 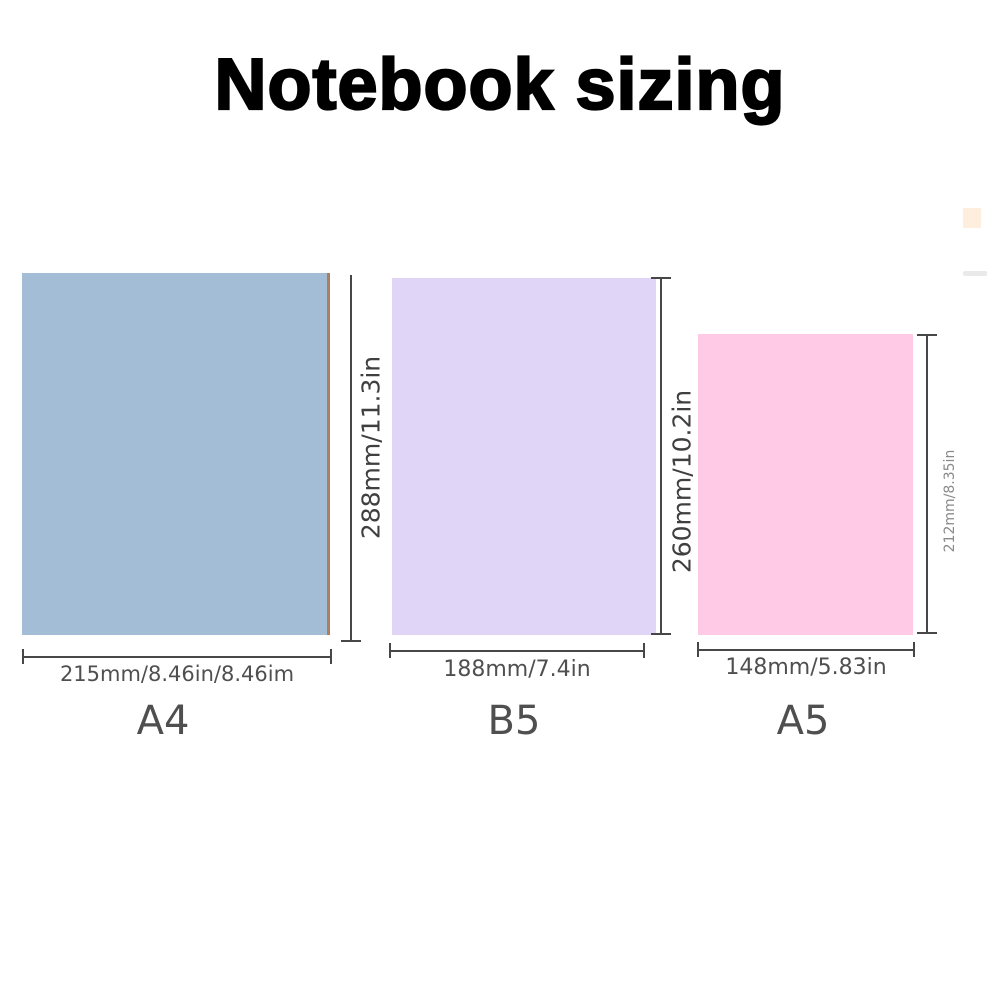 What do you see at coordinates (927, 633) in the screenshot?
I see `a5-height-line-bottom-cap` at bounding box center [927, 633].